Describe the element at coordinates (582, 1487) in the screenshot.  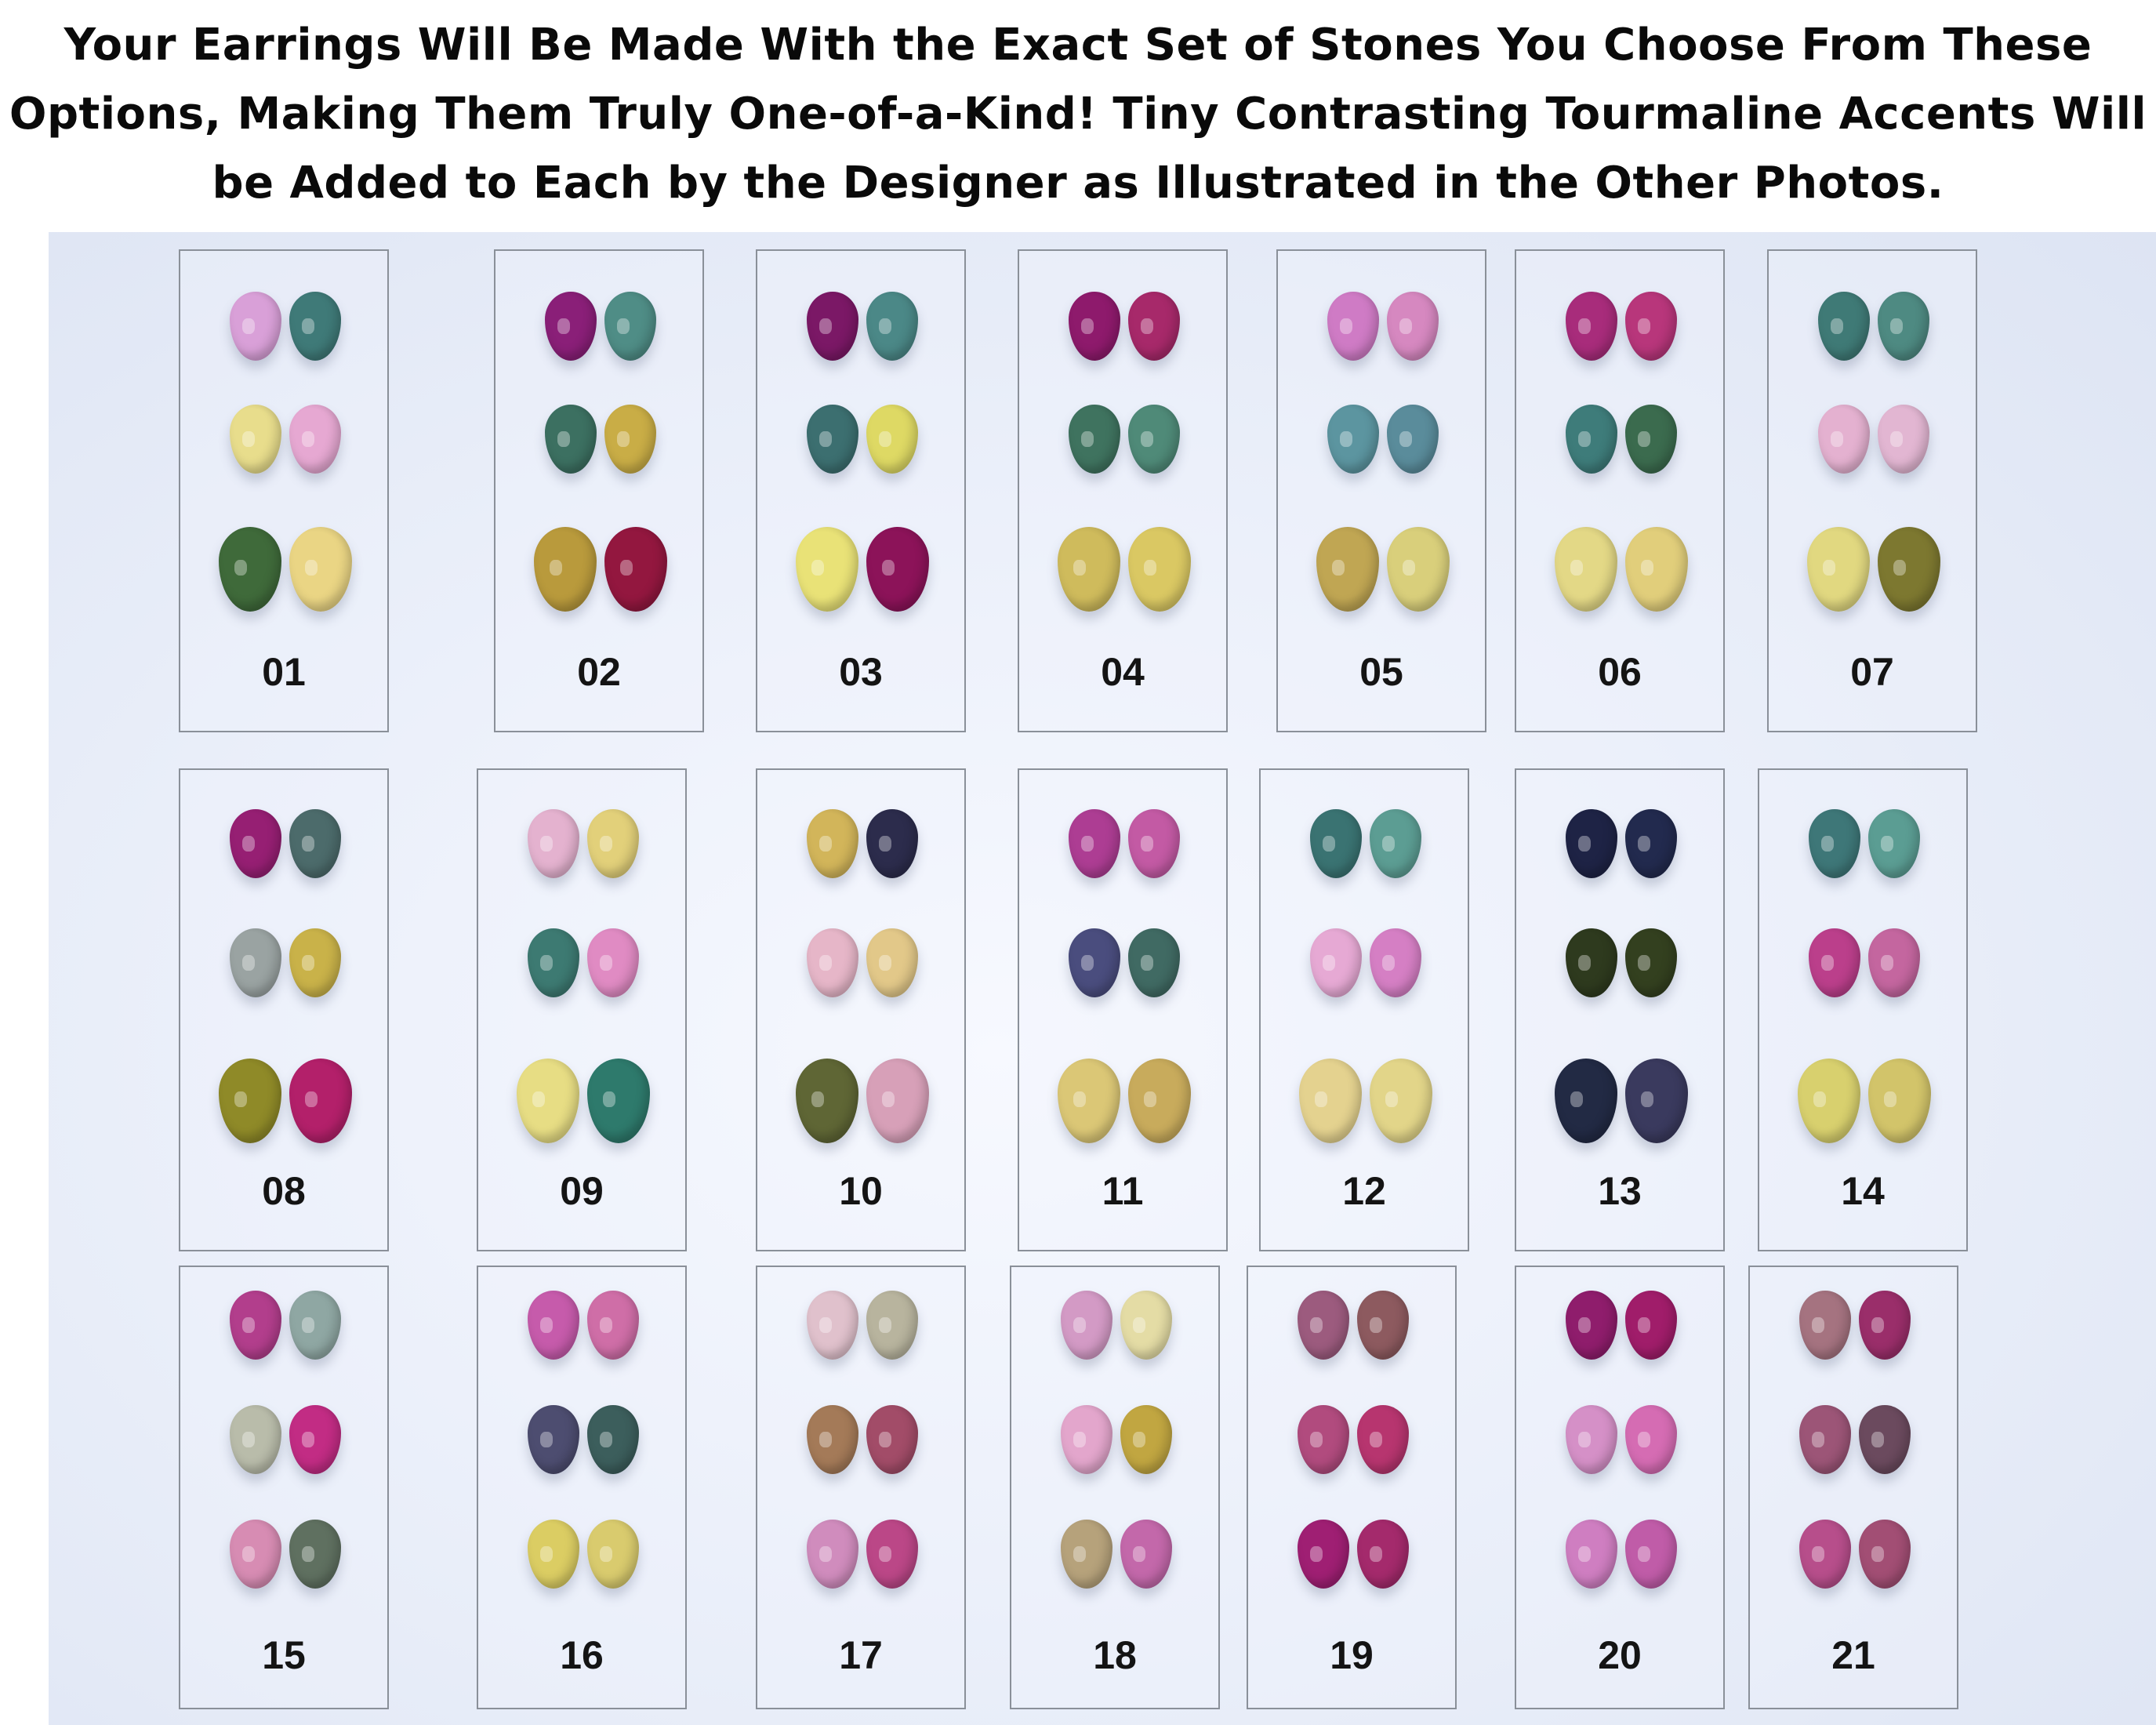
I see `stone-option-card: 16` at that location.